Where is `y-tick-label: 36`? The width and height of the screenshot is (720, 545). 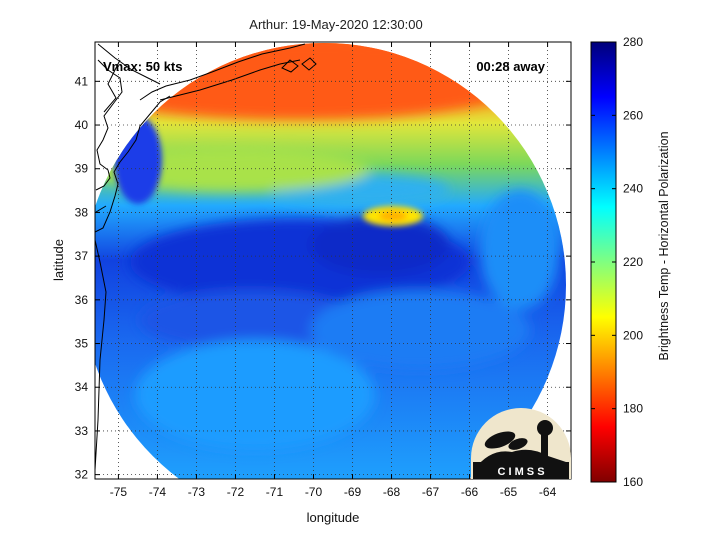 y-tick-label: 36 is located at coordinates (82, 300).